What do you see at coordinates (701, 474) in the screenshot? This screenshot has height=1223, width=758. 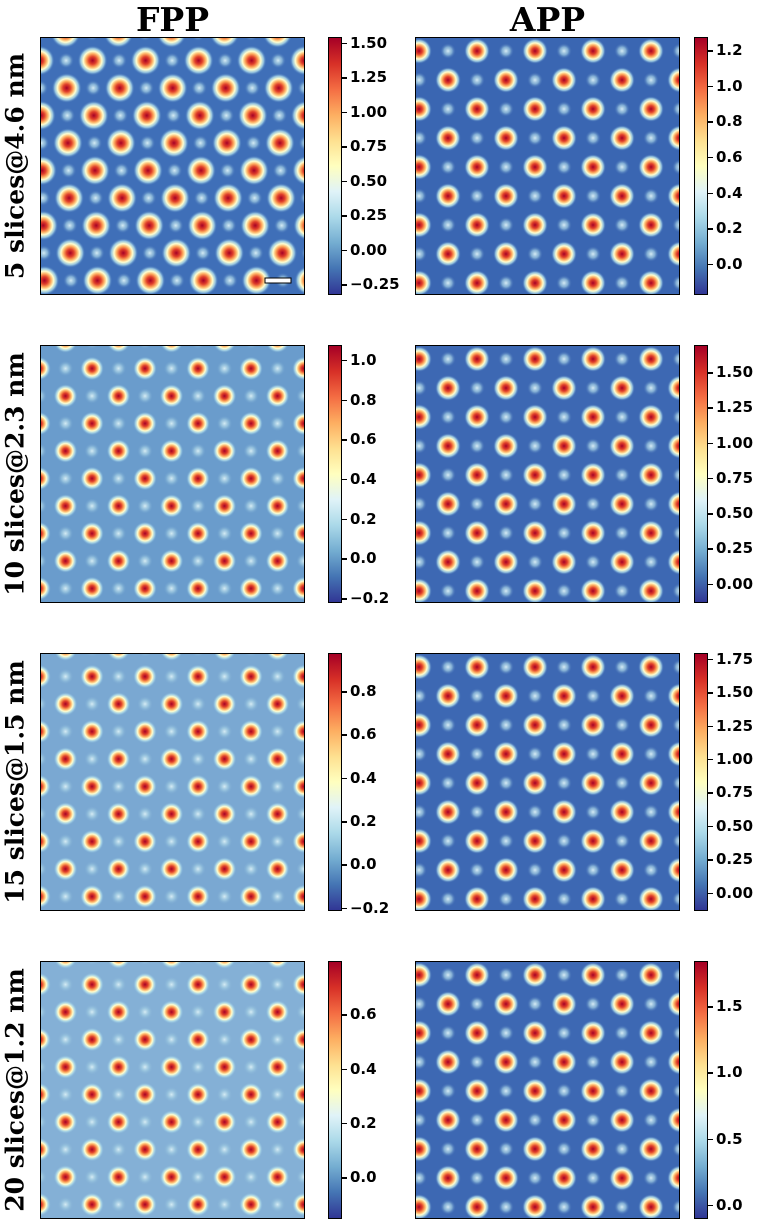 I see `colorbar` at bounding box center [701, 474].